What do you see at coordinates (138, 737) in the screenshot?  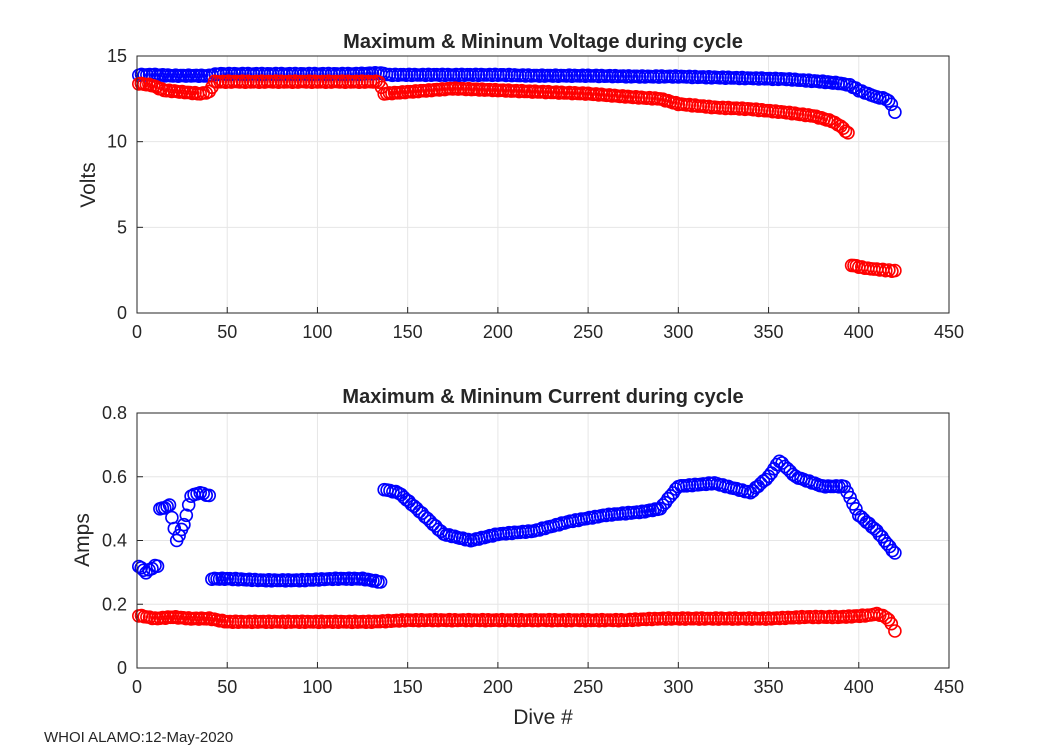 I see `footer-credit: WHOI ALAMO:12-May-2020` at bounding box center [138, 737].